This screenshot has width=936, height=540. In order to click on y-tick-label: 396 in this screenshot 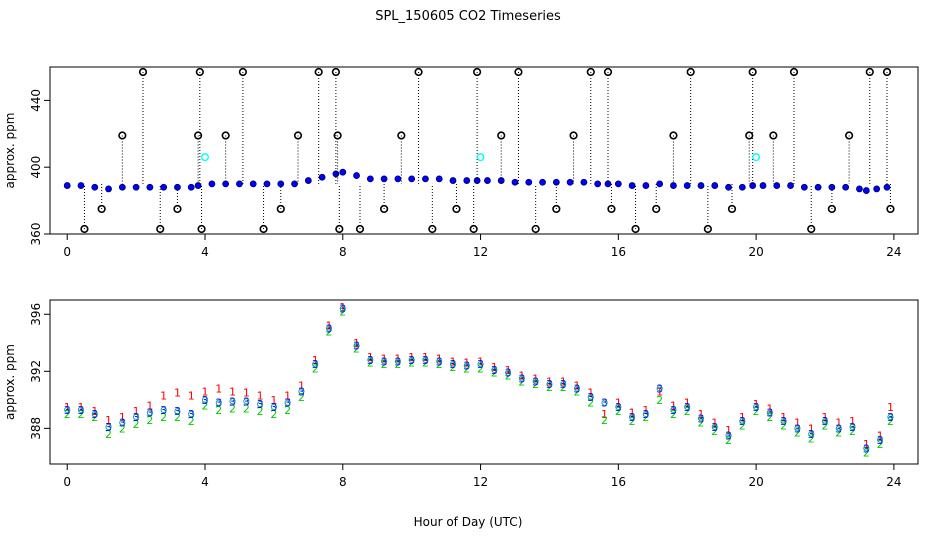, I will do `click(36, 314)`.